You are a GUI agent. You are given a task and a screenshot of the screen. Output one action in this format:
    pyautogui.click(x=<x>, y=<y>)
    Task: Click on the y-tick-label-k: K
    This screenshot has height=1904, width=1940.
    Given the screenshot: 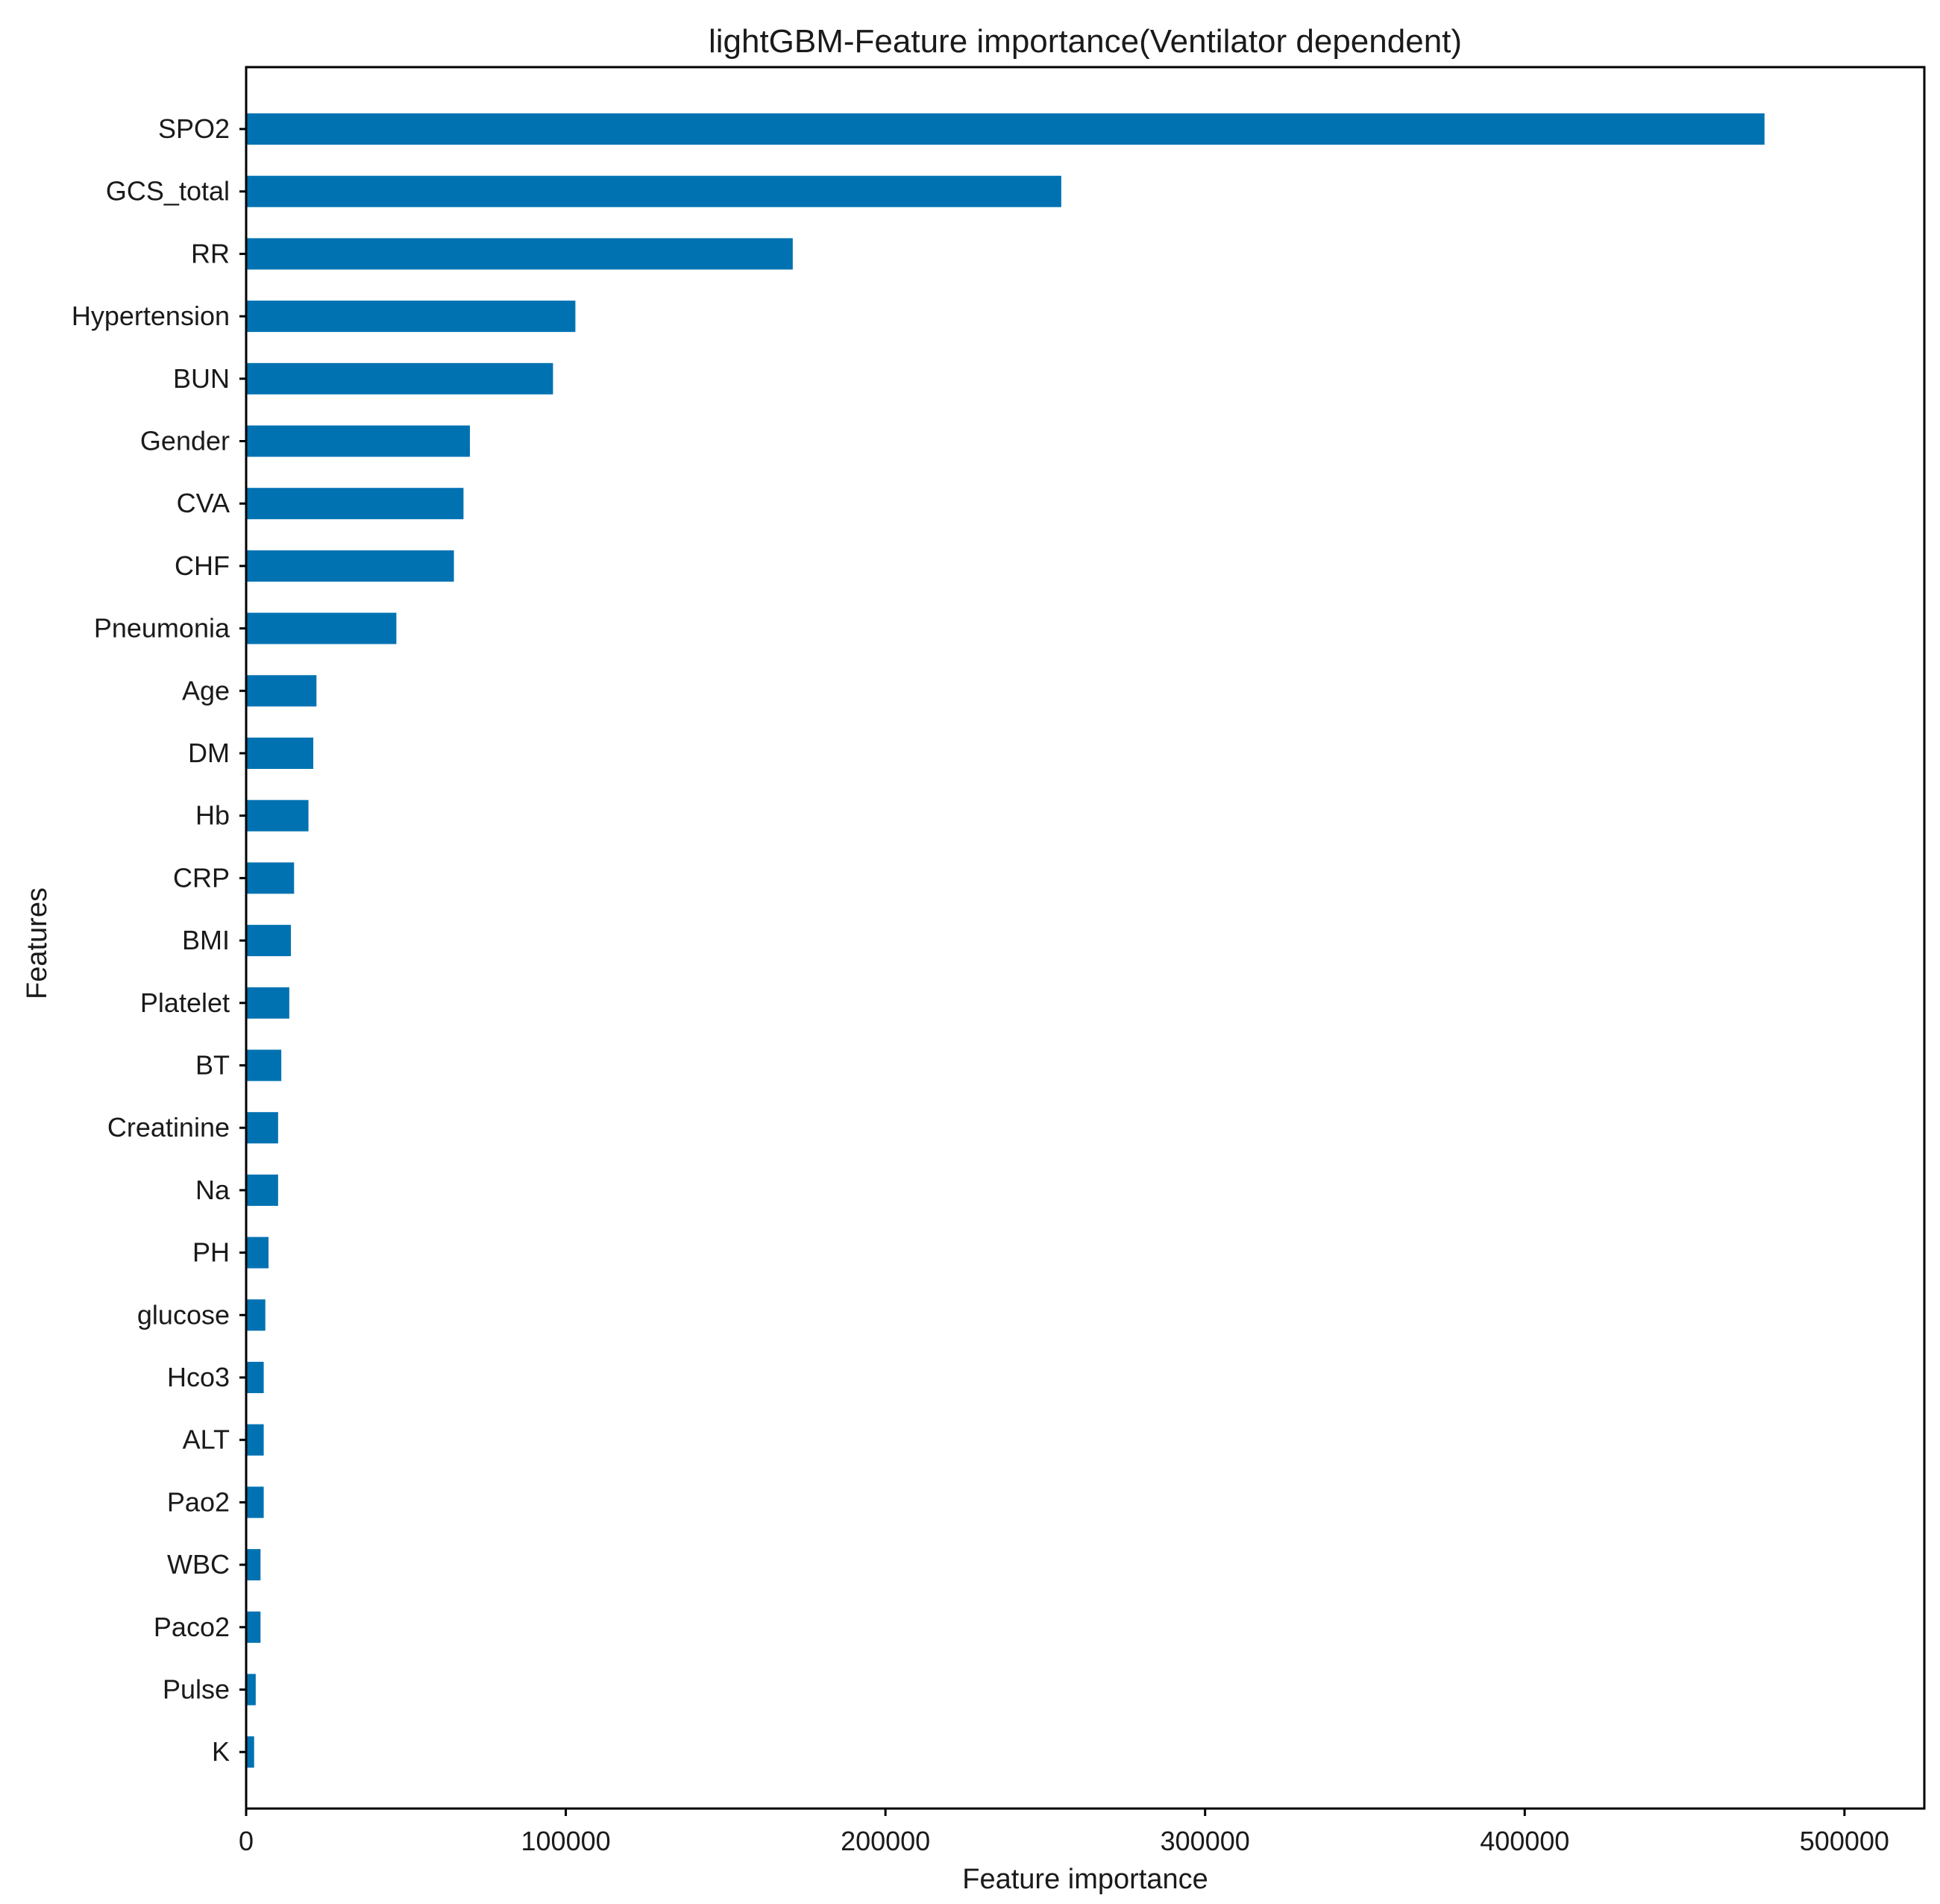 What is the action you would take?
    pyautogui.click(x=221, y=1751)
    